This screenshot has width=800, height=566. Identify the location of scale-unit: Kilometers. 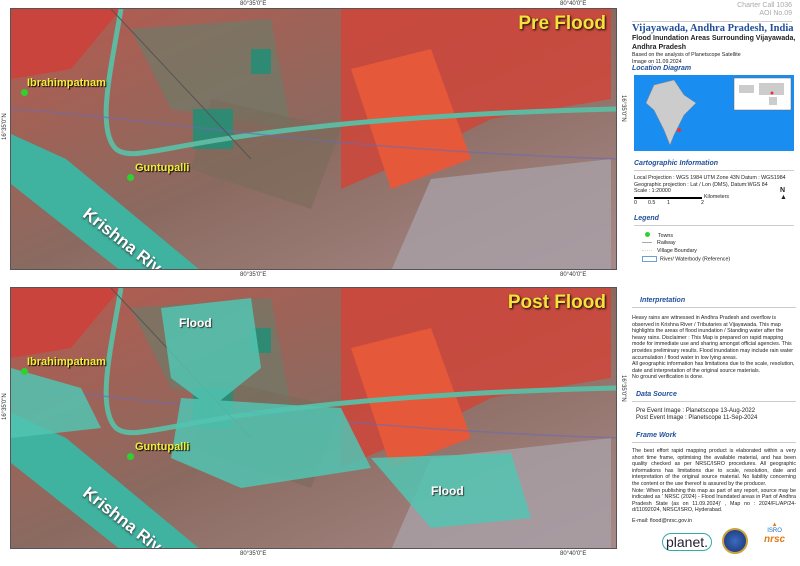
(717, 196).